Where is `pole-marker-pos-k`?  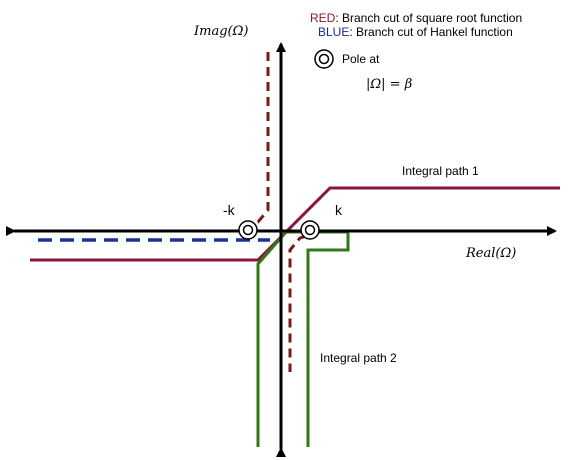
pole-marker-pos-k is located at coordinates (310, 230).